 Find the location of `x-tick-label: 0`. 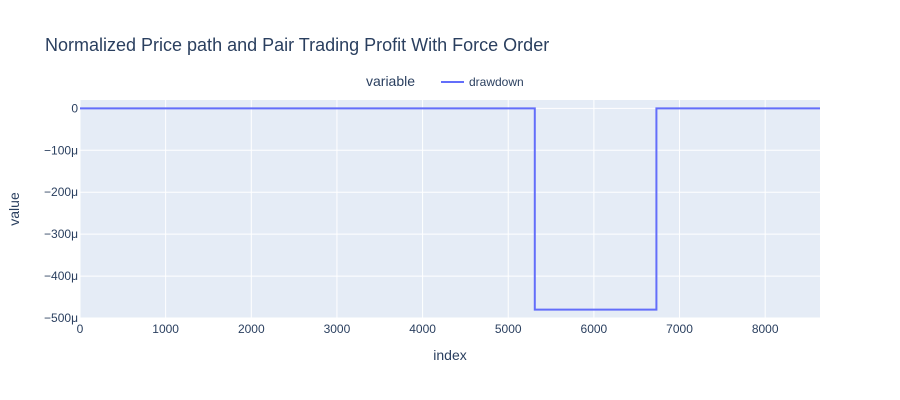

x-tick-label: 0 is located at coordinates (80, 329).